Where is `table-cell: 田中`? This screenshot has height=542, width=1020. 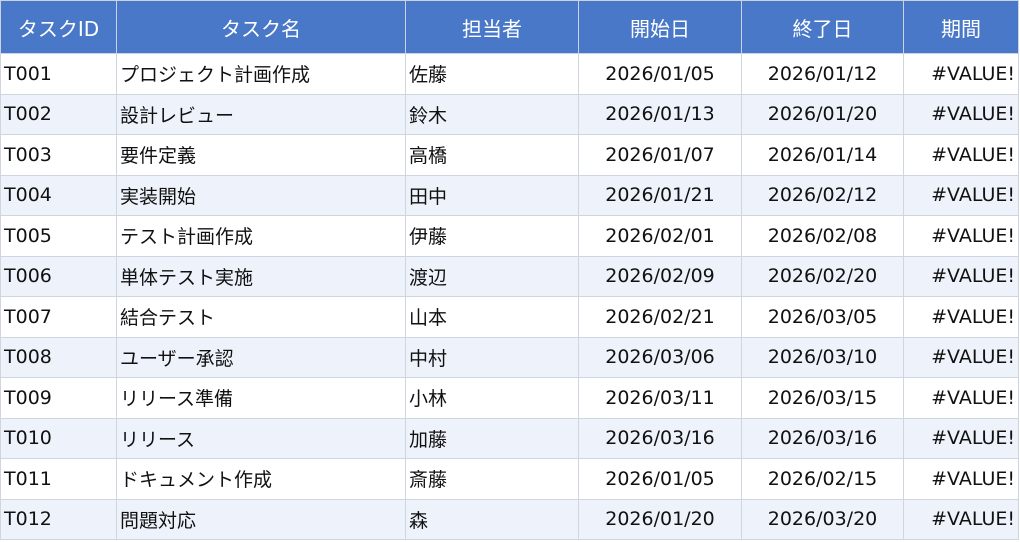
table-cell: 田中 is located at coordinates (492, 195).